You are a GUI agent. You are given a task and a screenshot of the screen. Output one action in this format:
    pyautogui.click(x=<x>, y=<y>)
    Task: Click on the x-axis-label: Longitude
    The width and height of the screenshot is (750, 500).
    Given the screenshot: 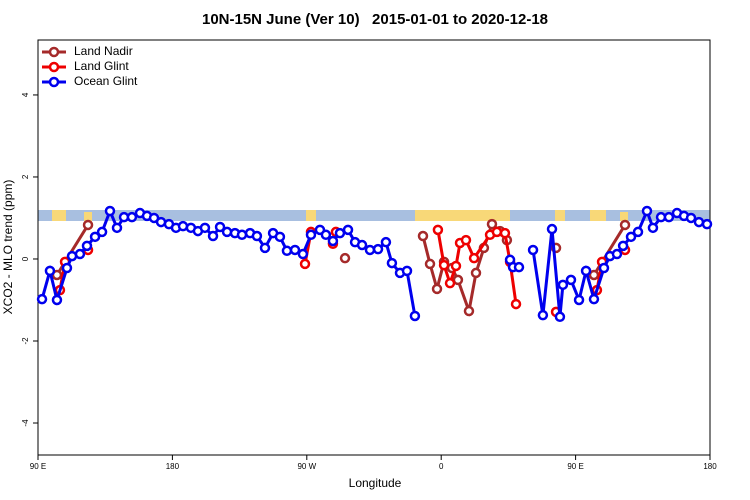 What is the action you would take?
    pyautogui.click(x=375, y=483)
    